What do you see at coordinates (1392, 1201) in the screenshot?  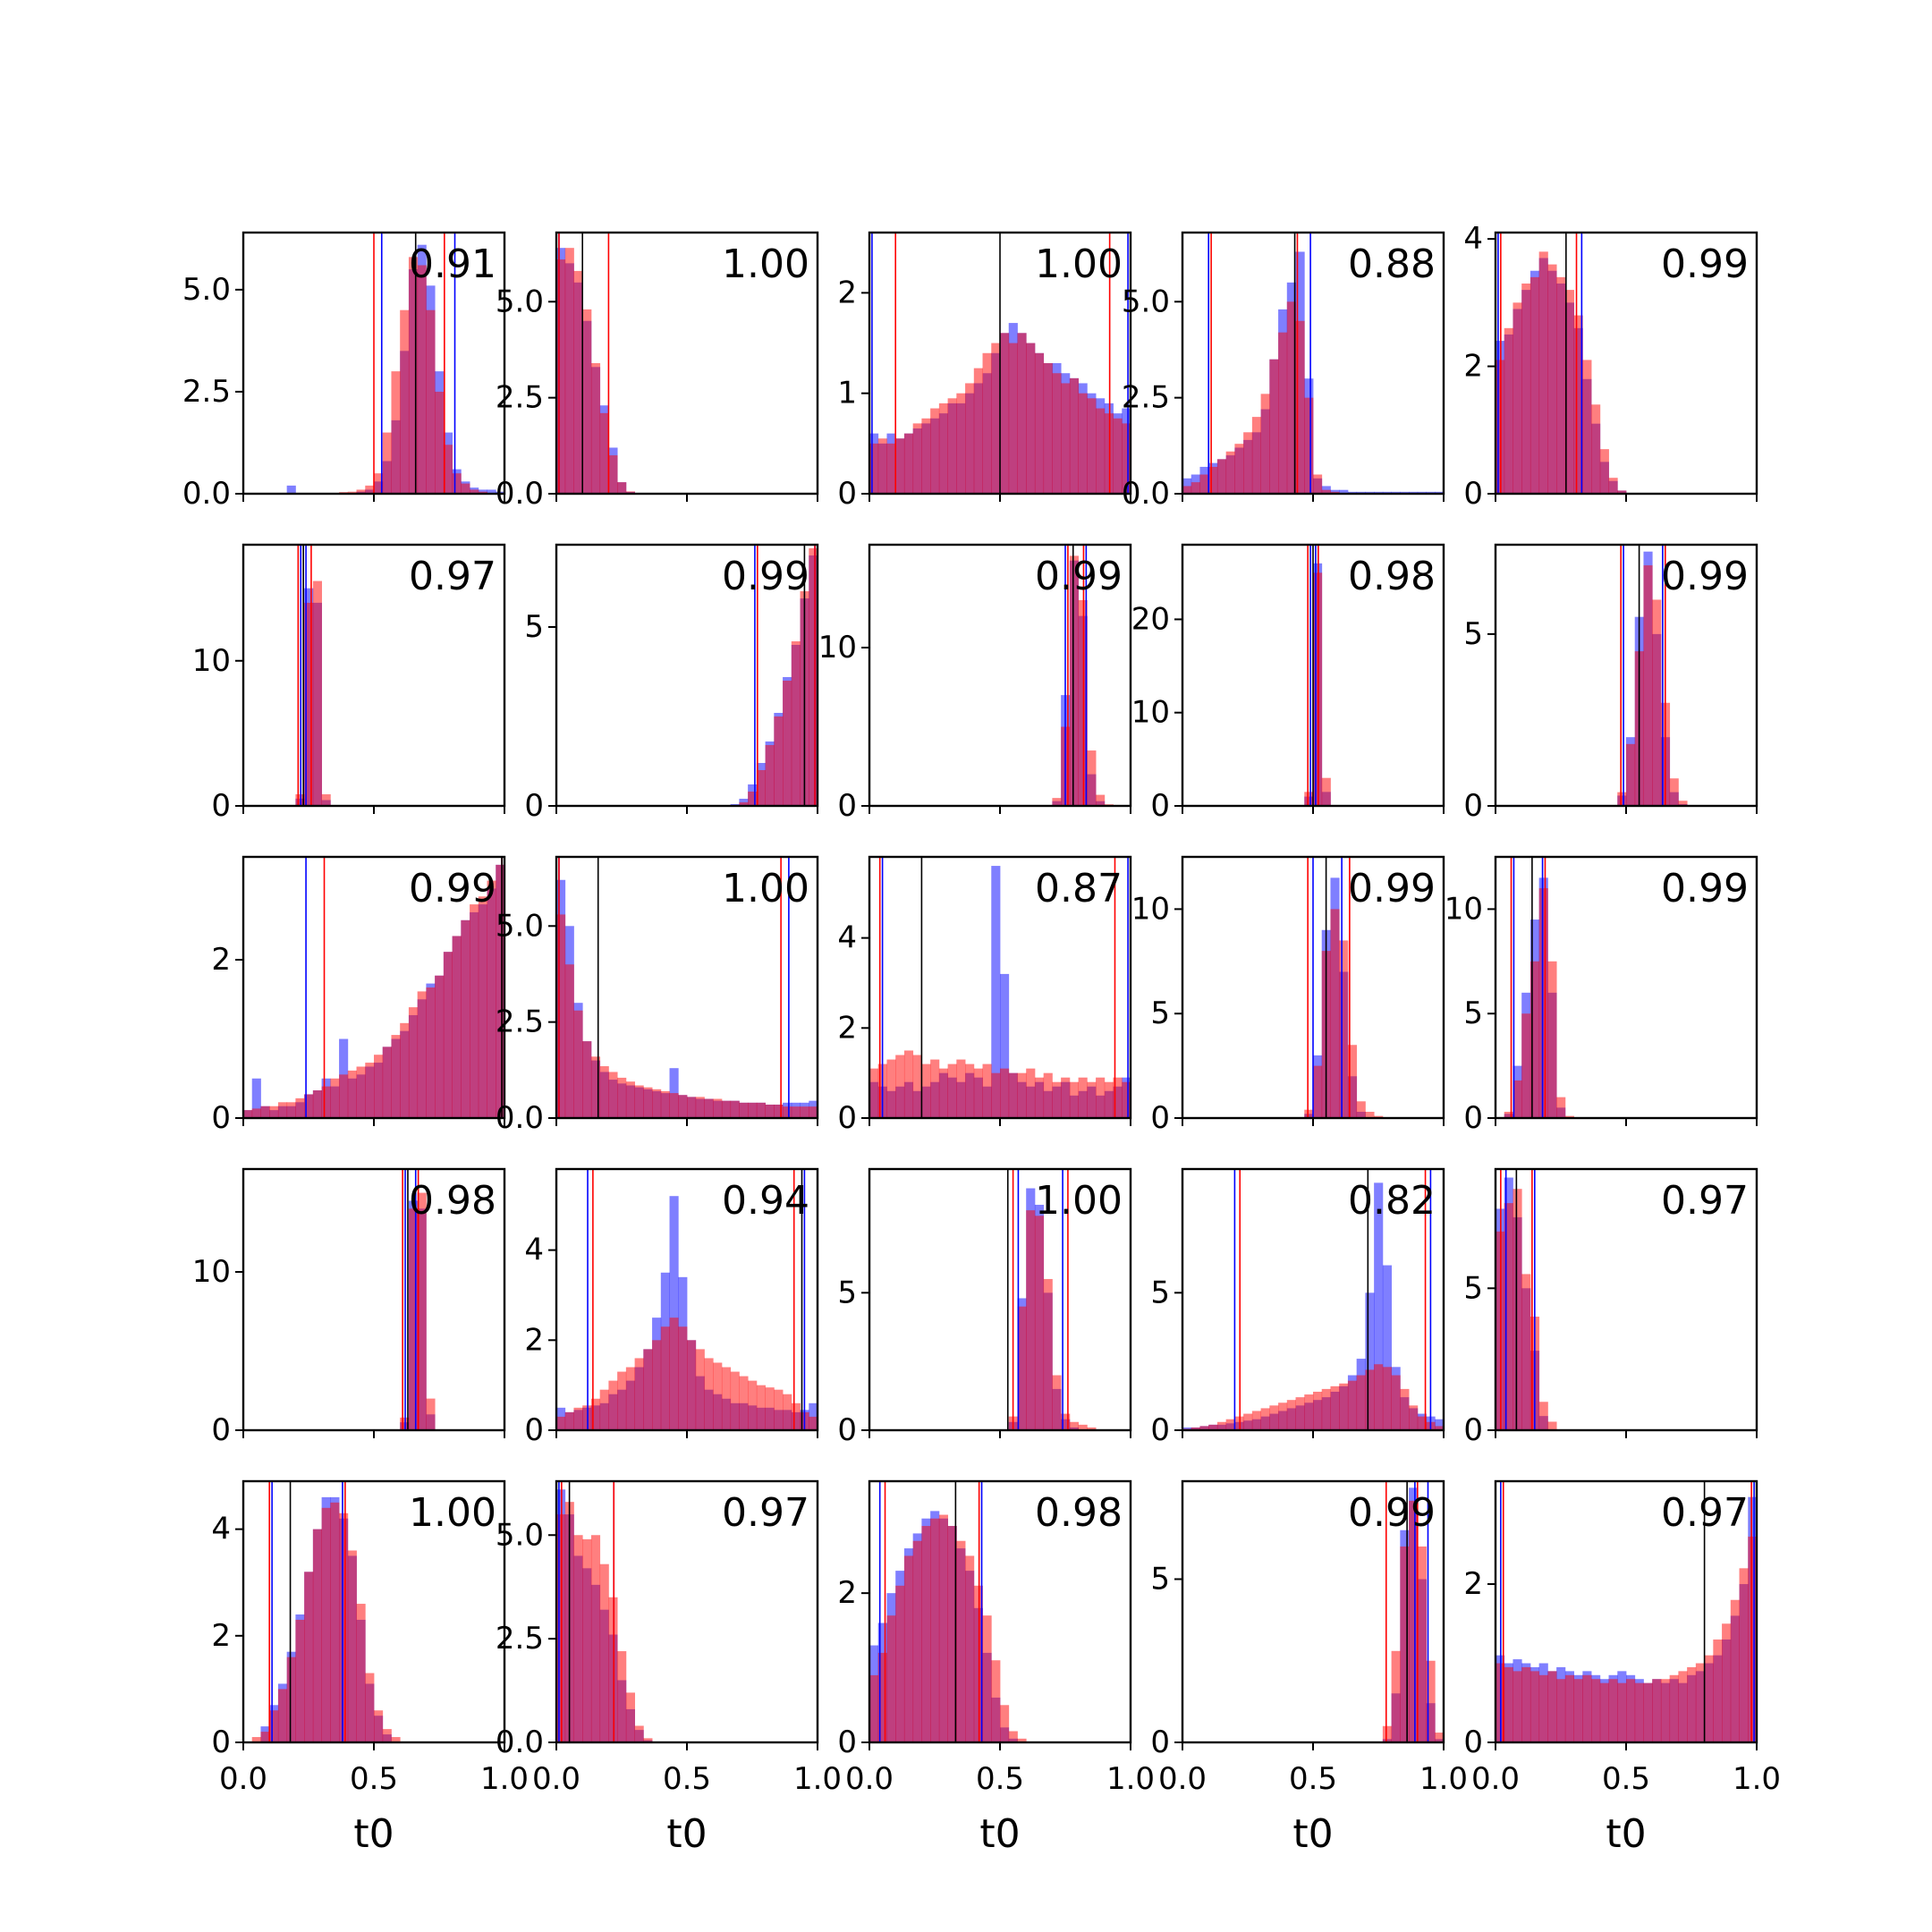 I see `score-label: 0.82` at bounding box center [1392, 1201].